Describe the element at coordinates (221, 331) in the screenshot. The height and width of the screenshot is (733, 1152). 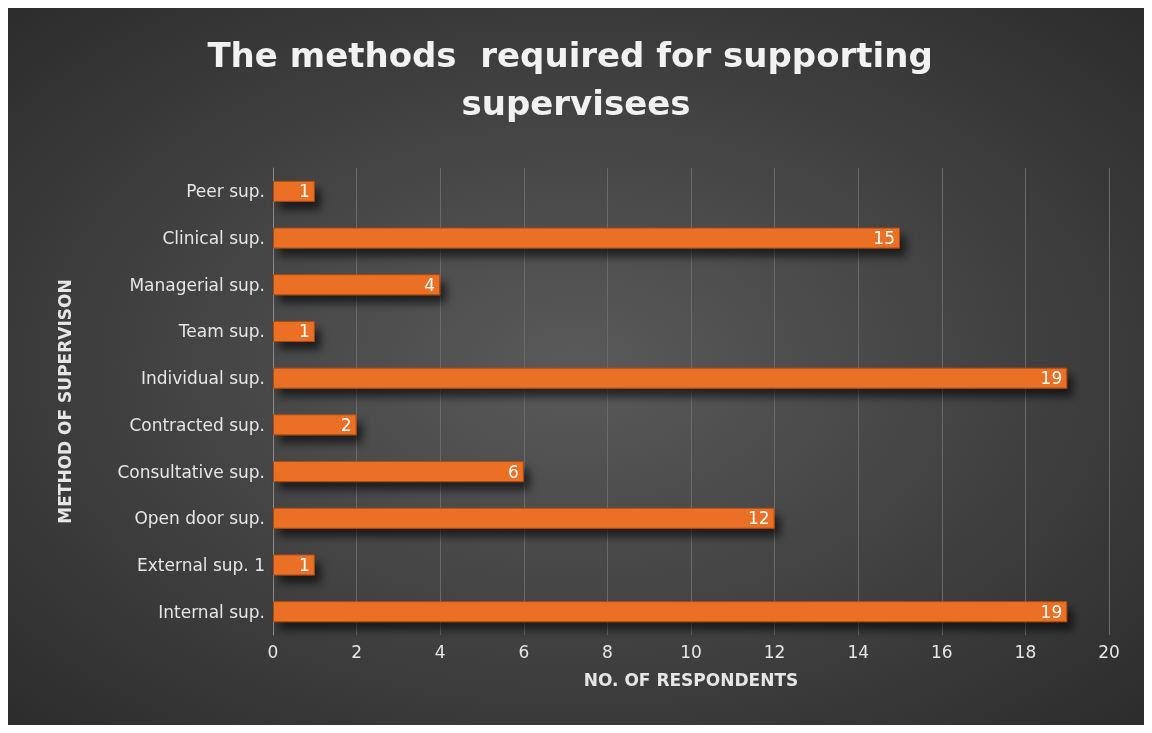
I see `y-tick-label: Team sup.` at that location.